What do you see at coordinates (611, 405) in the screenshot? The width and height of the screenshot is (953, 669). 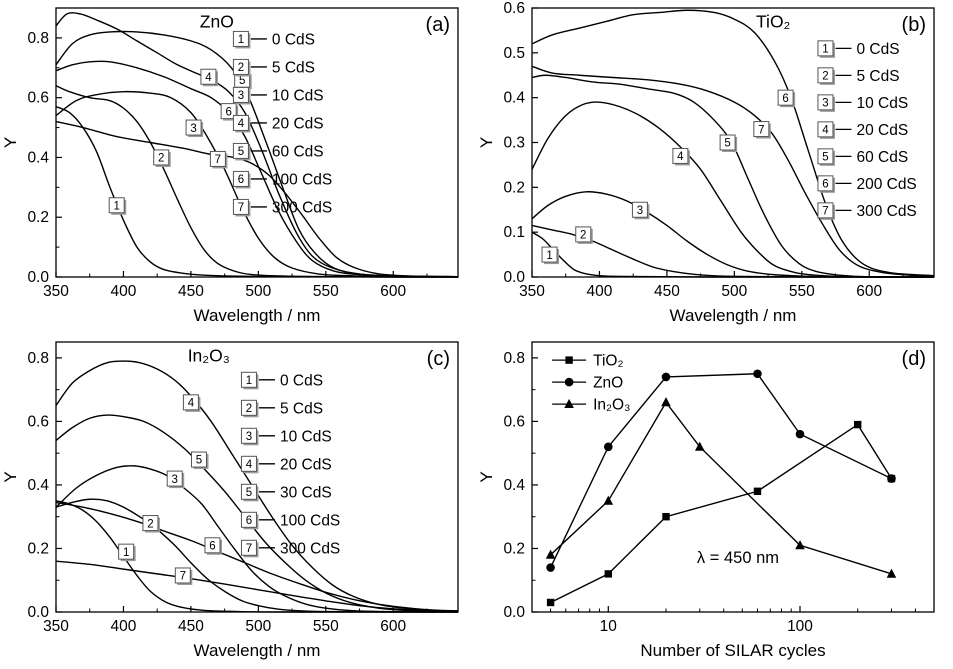 I see `legend-label: In₂O₃` at bounding box center [611, 405].